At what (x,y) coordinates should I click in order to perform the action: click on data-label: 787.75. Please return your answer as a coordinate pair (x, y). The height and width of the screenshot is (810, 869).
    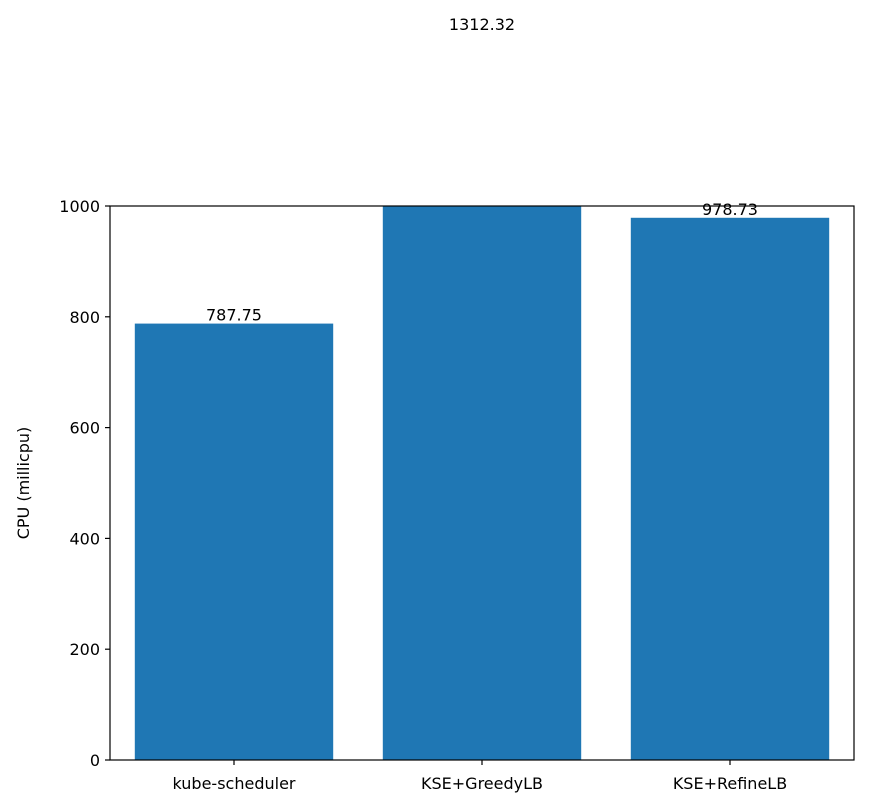
    Looking at the image, I should click on (234, 315).